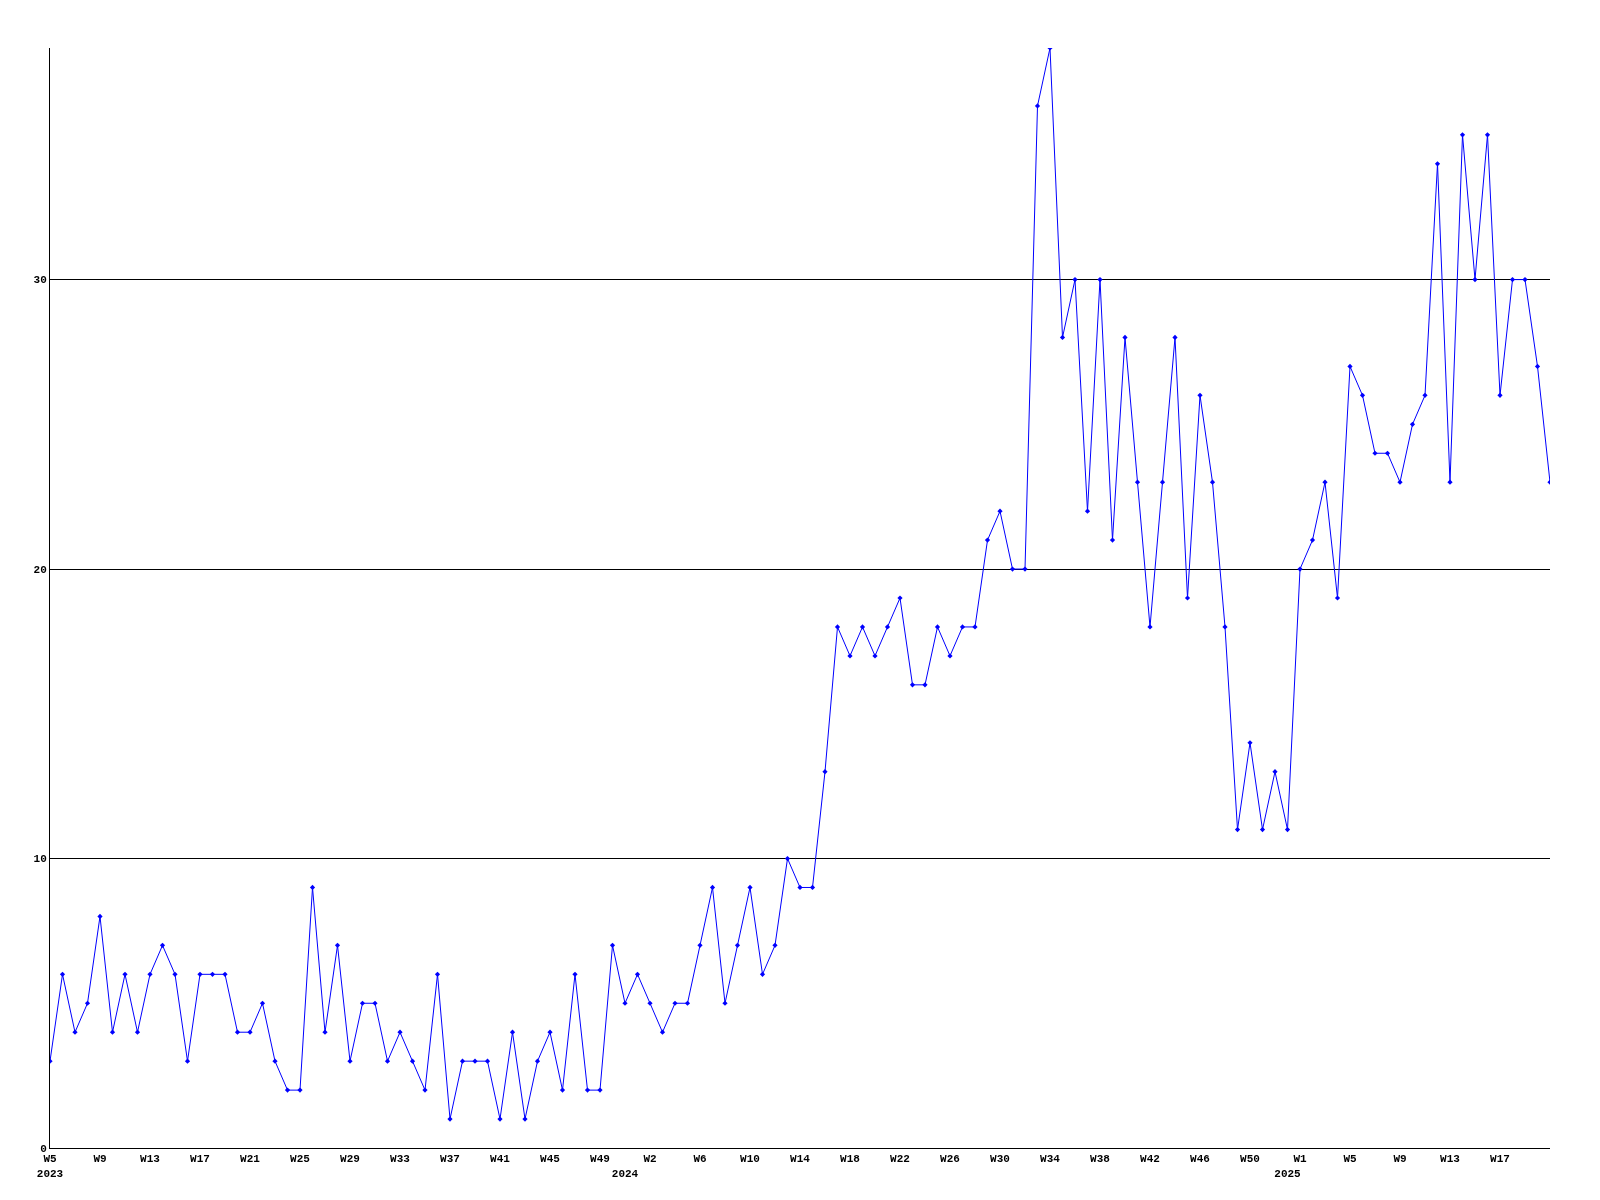 The width and height of the screenshot is (1600, 1200). Describe the element at coordinates (400, 1159) in the screenshot. I see `x-tick-label: W33` at that location.